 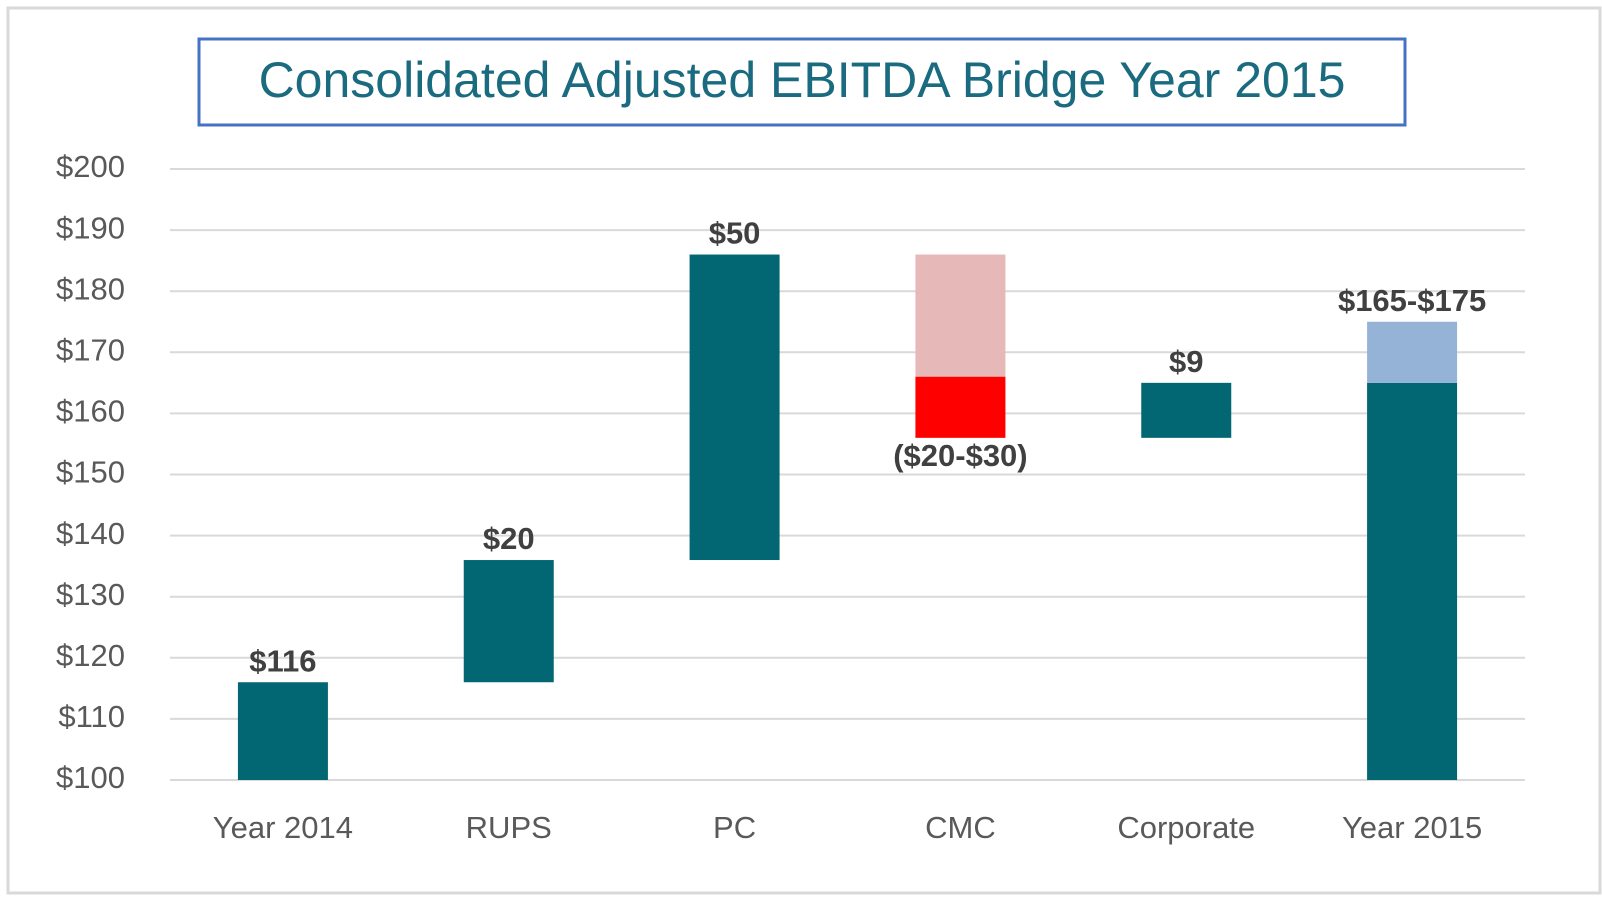 What do you see at coordinates (90, 288) in the screenshot?
I see `y-tick-label: $180` at bounding box center [90, 288].